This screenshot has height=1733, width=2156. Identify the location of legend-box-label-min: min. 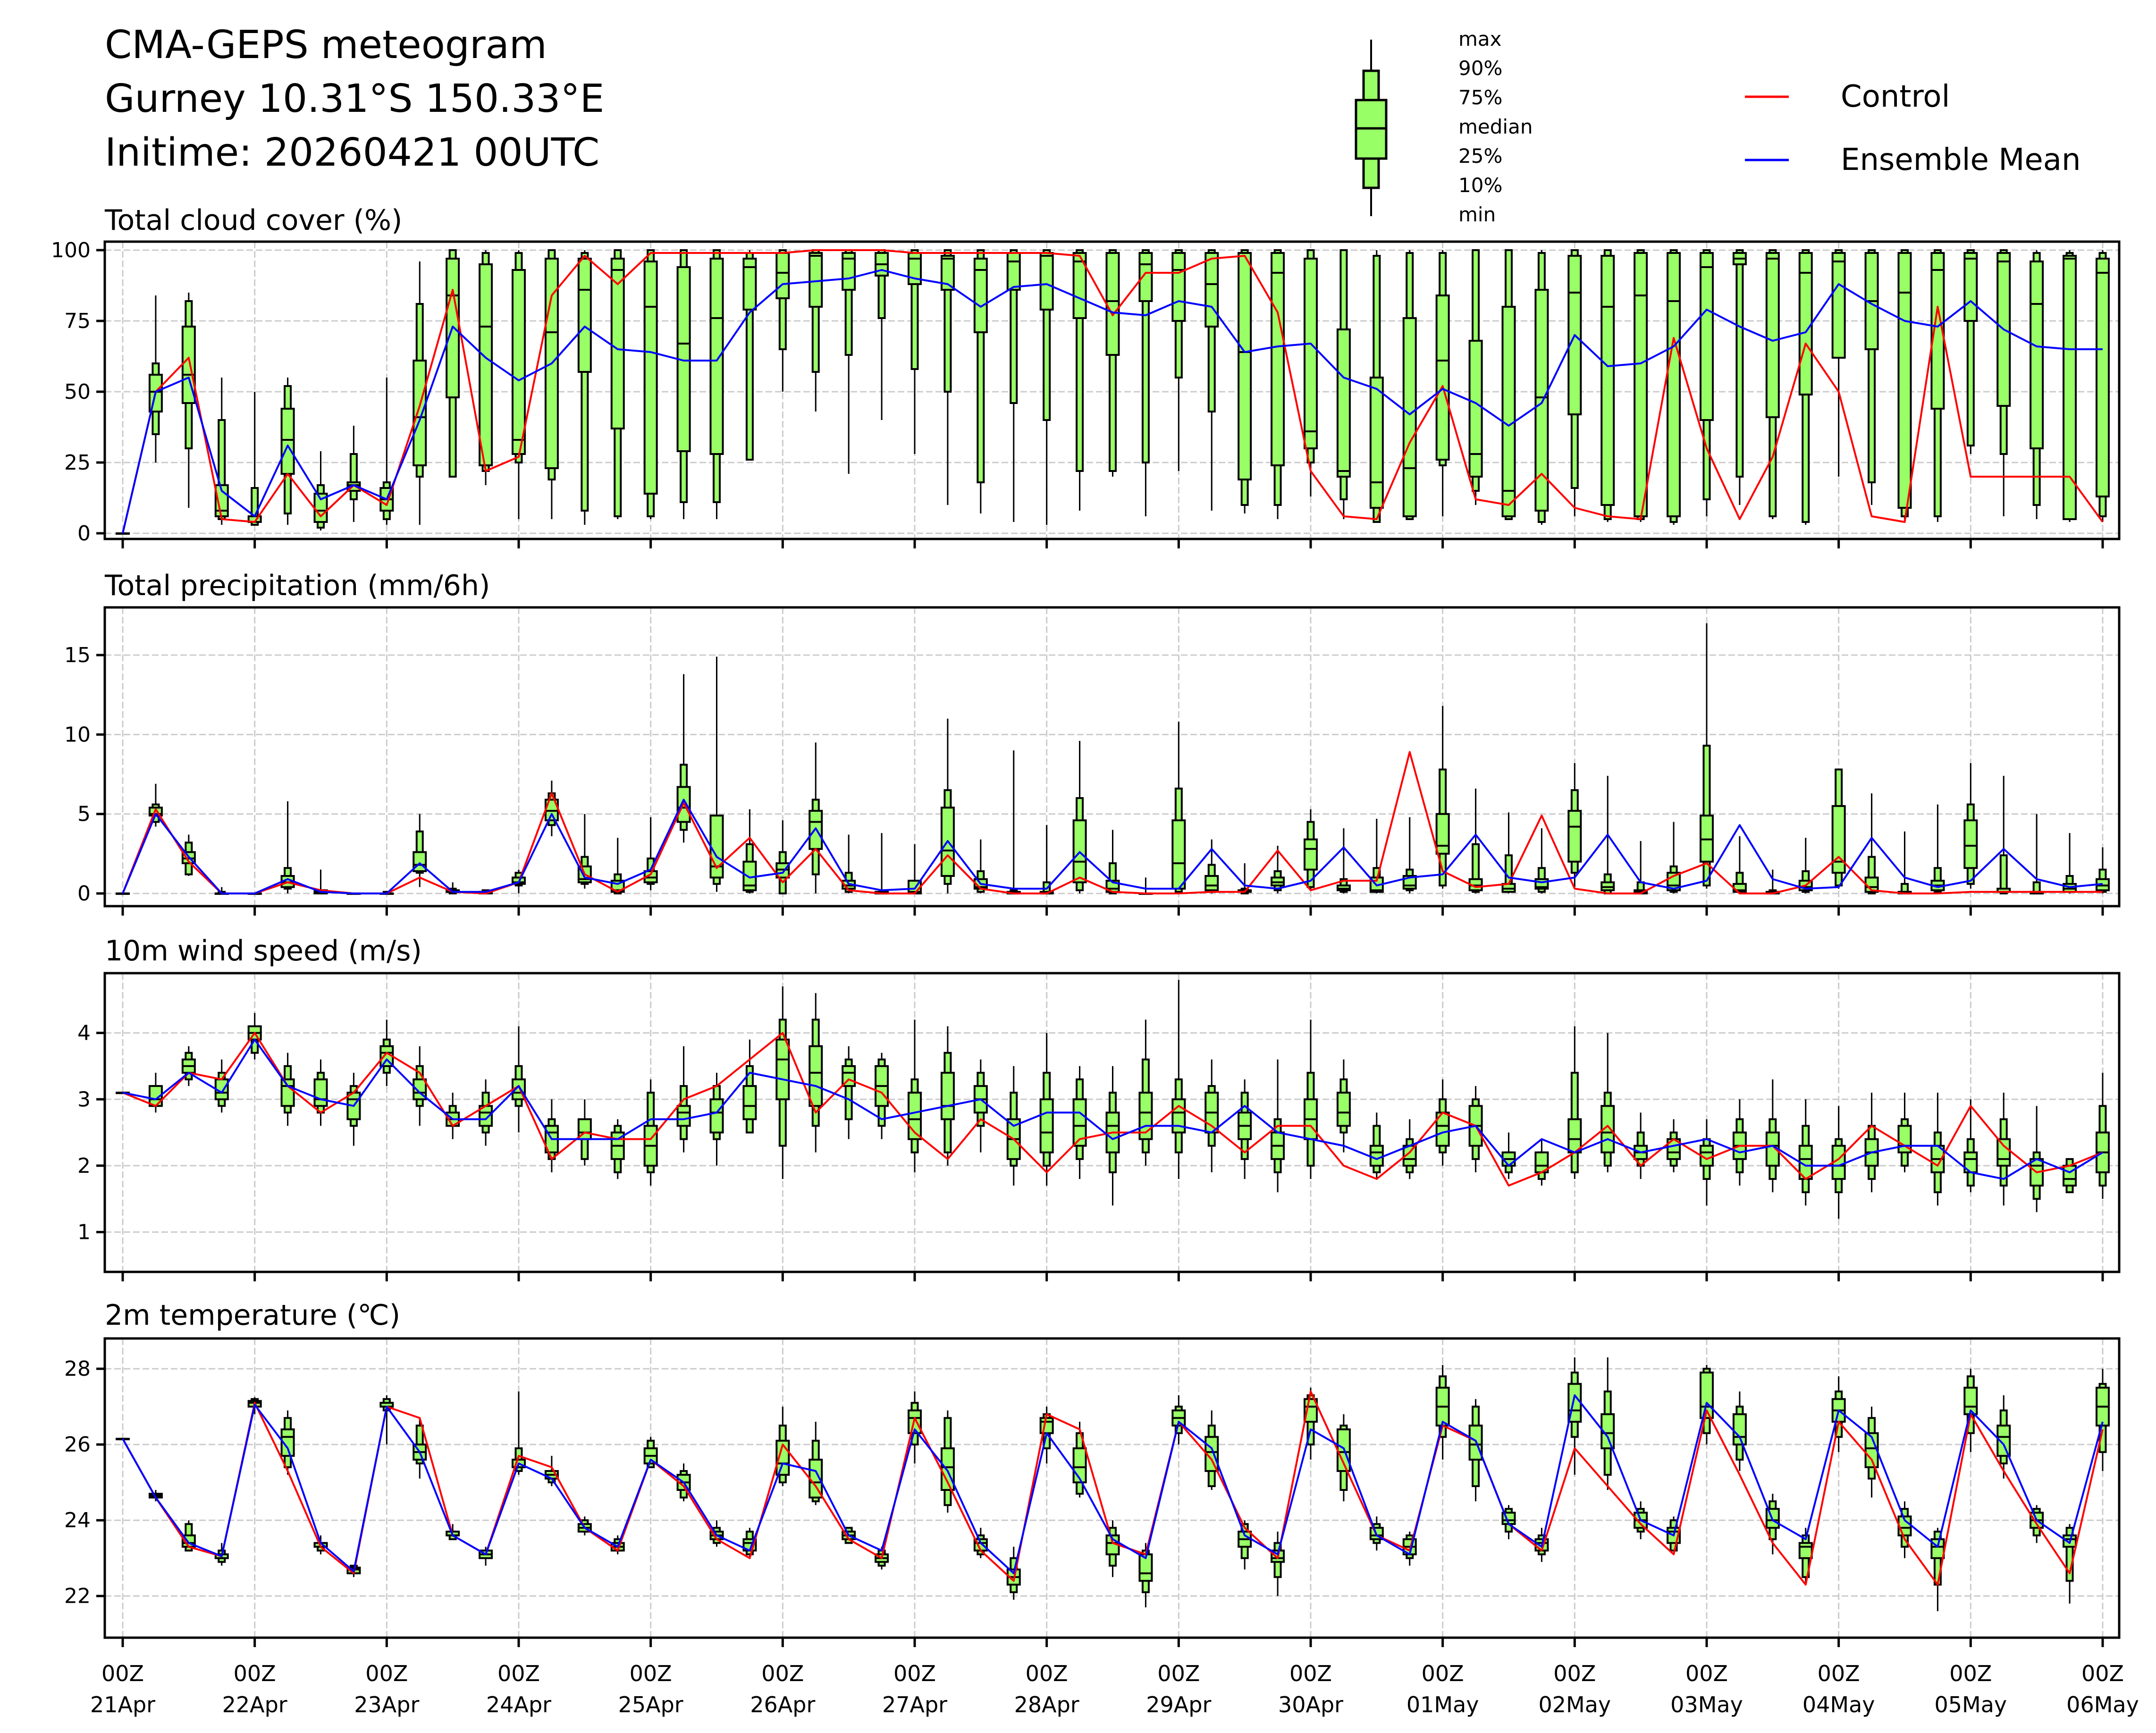
(1477, 214).